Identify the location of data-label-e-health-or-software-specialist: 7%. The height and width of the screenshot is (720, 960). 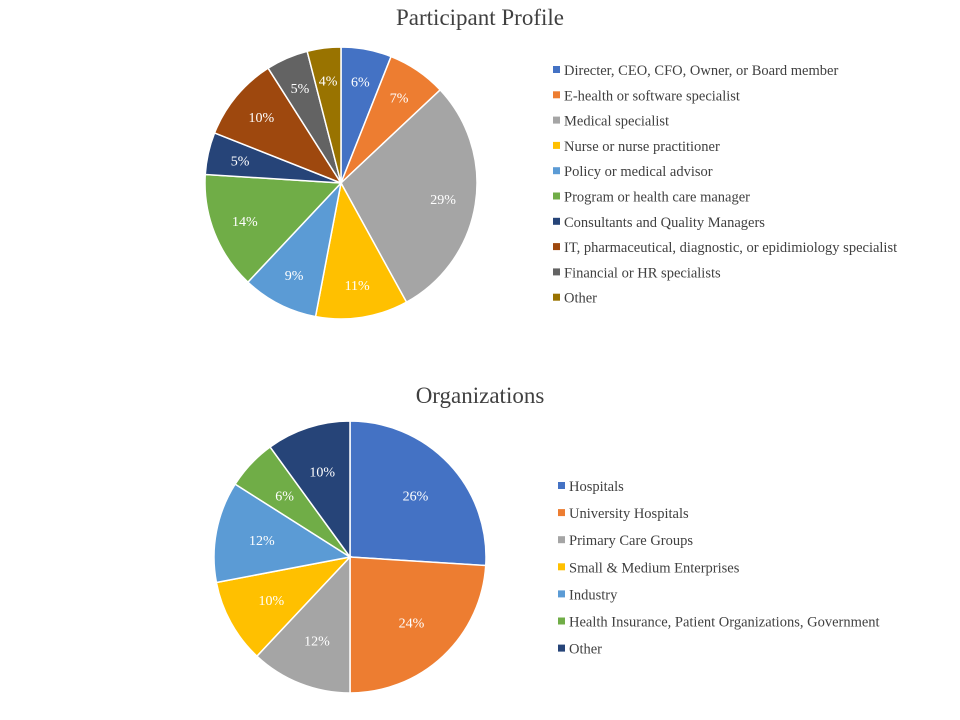
(399, 99).